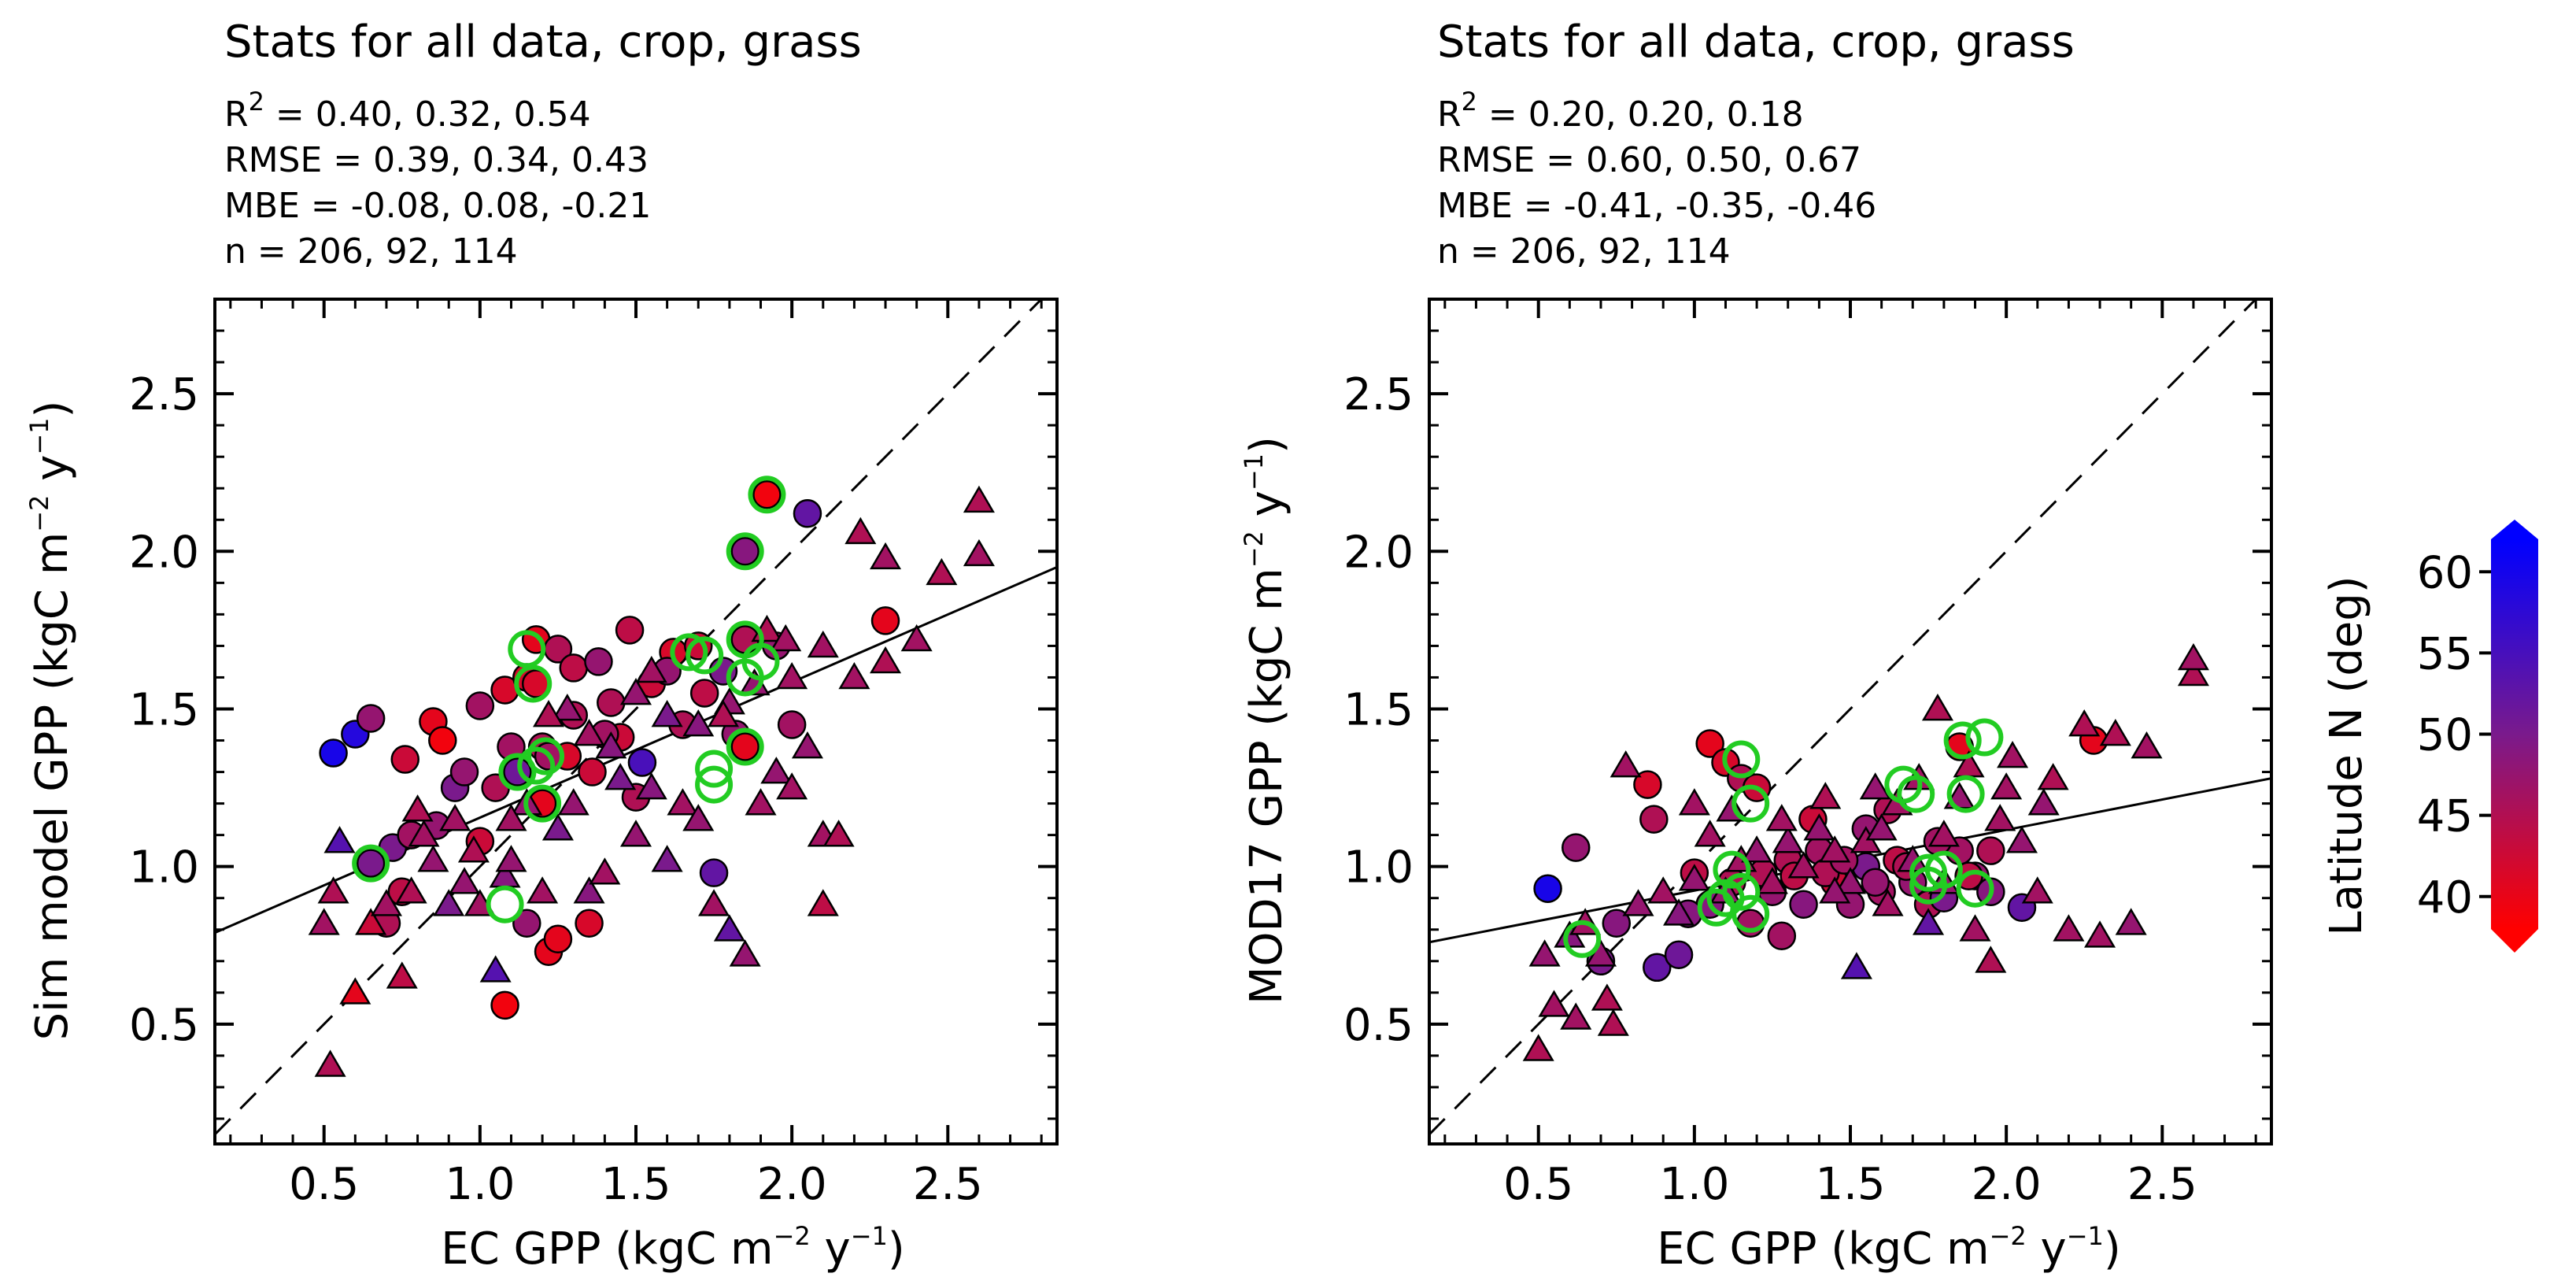 This screenshot has width=2576, height=1288. What do you see at coordinates (437, 206) in the screenshot?
I see `left-stat-mbe: MBE = -0.08, 0.08, -0.21` at bounding box center [437, 206].